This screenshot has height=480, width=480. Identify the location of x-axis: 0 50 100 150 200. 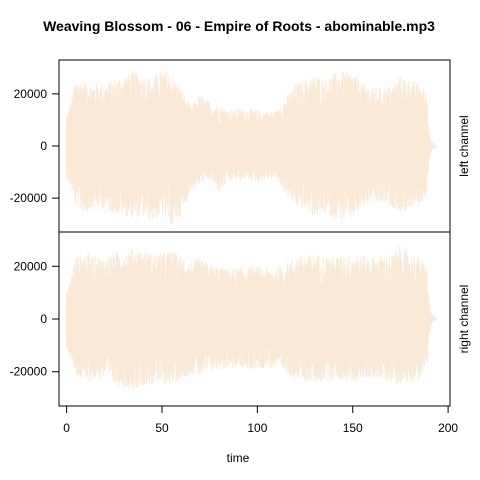
(260, 420).